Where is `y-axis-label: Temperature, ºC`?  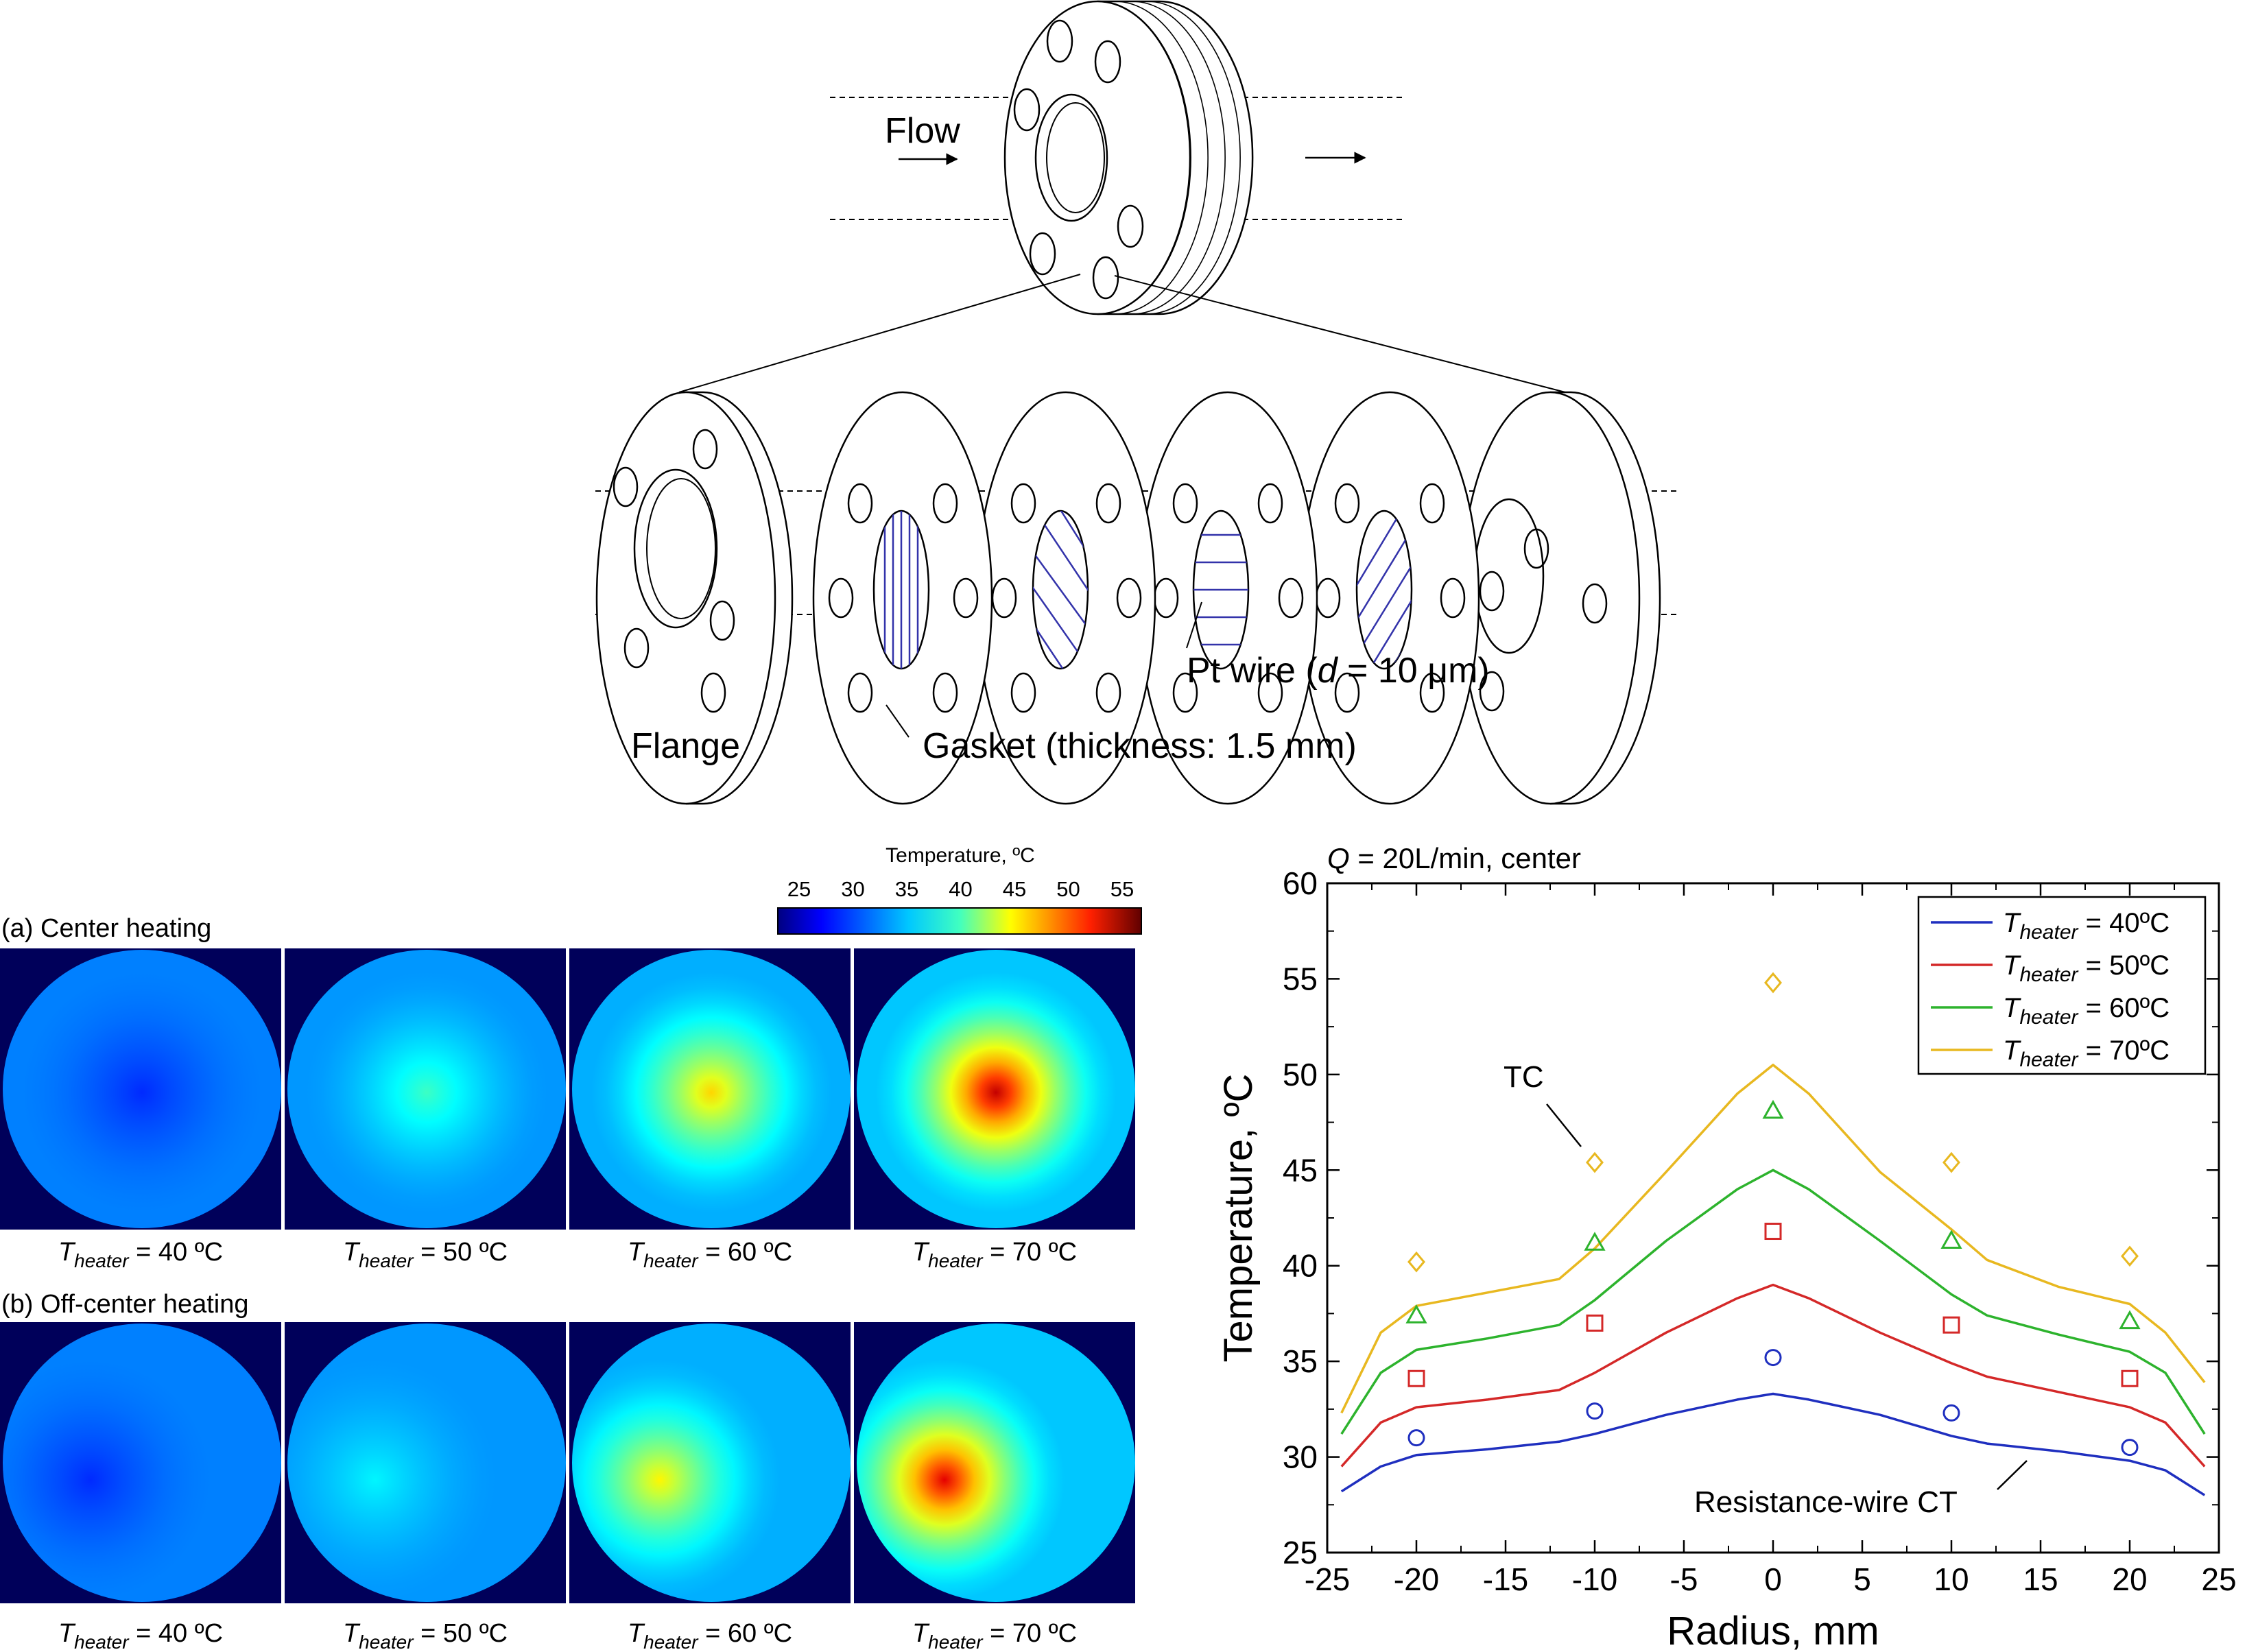 y-axis-label: Temperature, ºC is located at coordinates (1238, 1218).